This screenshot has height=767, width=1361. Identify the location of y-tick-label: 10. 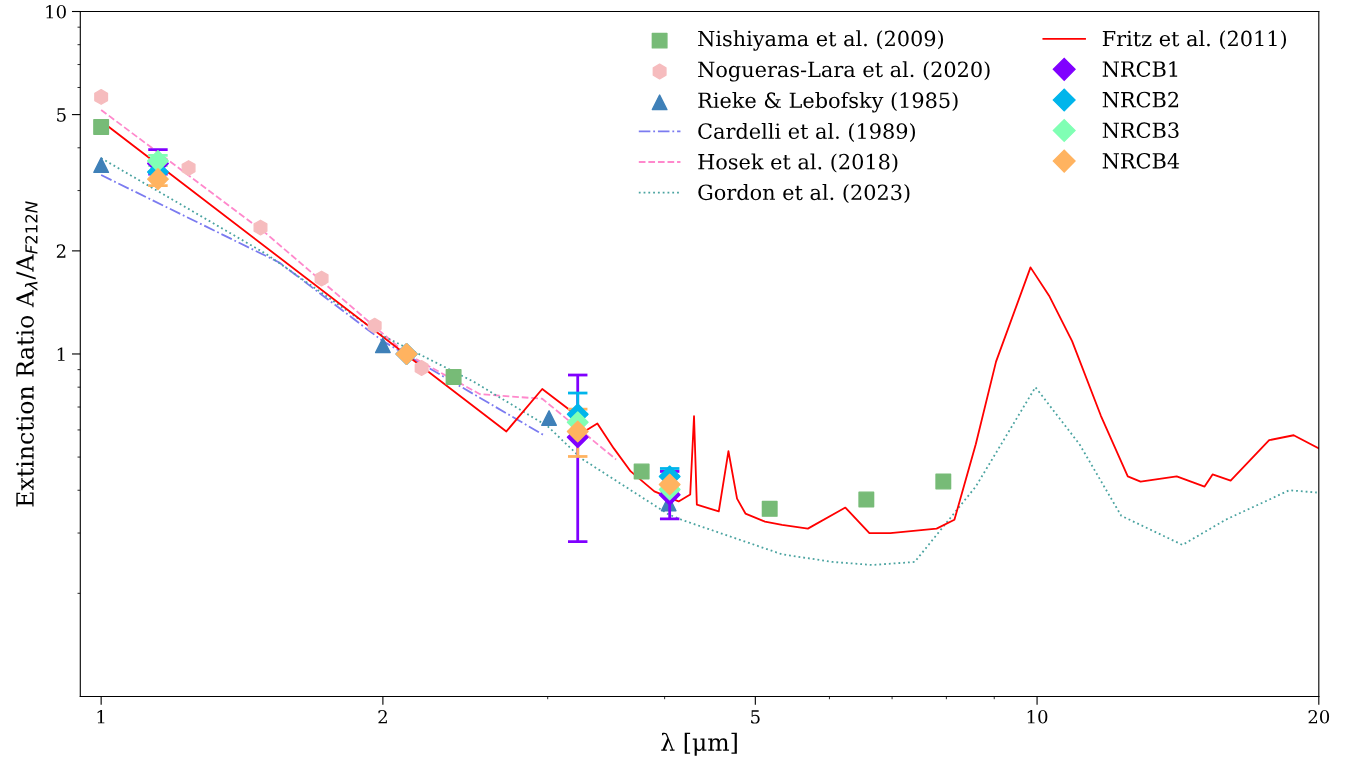
(56, 11).